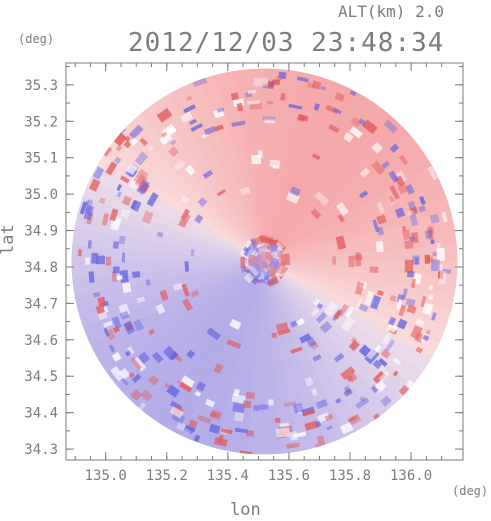 This screenshot has height=521, width=491. Describe the element at coordinates (228, 476) in the screenshot. I see `x-tick-label: 135.4` at that location.